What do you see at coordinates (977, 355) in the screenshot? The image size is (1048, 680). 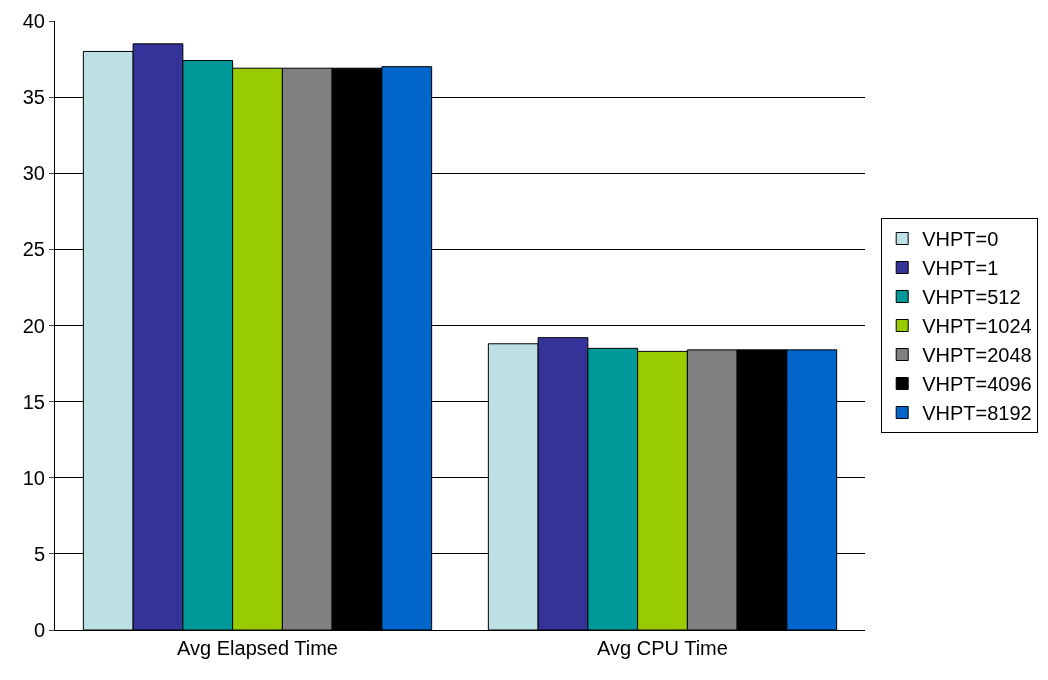 I see `legend-label: VHPT=2048` at bounding box center [977, 355].